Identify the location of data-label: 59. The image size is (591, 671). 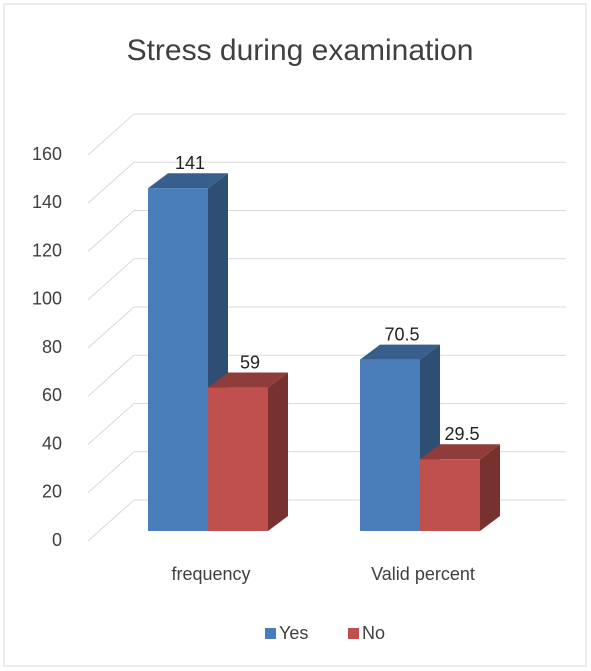
(250, 362).